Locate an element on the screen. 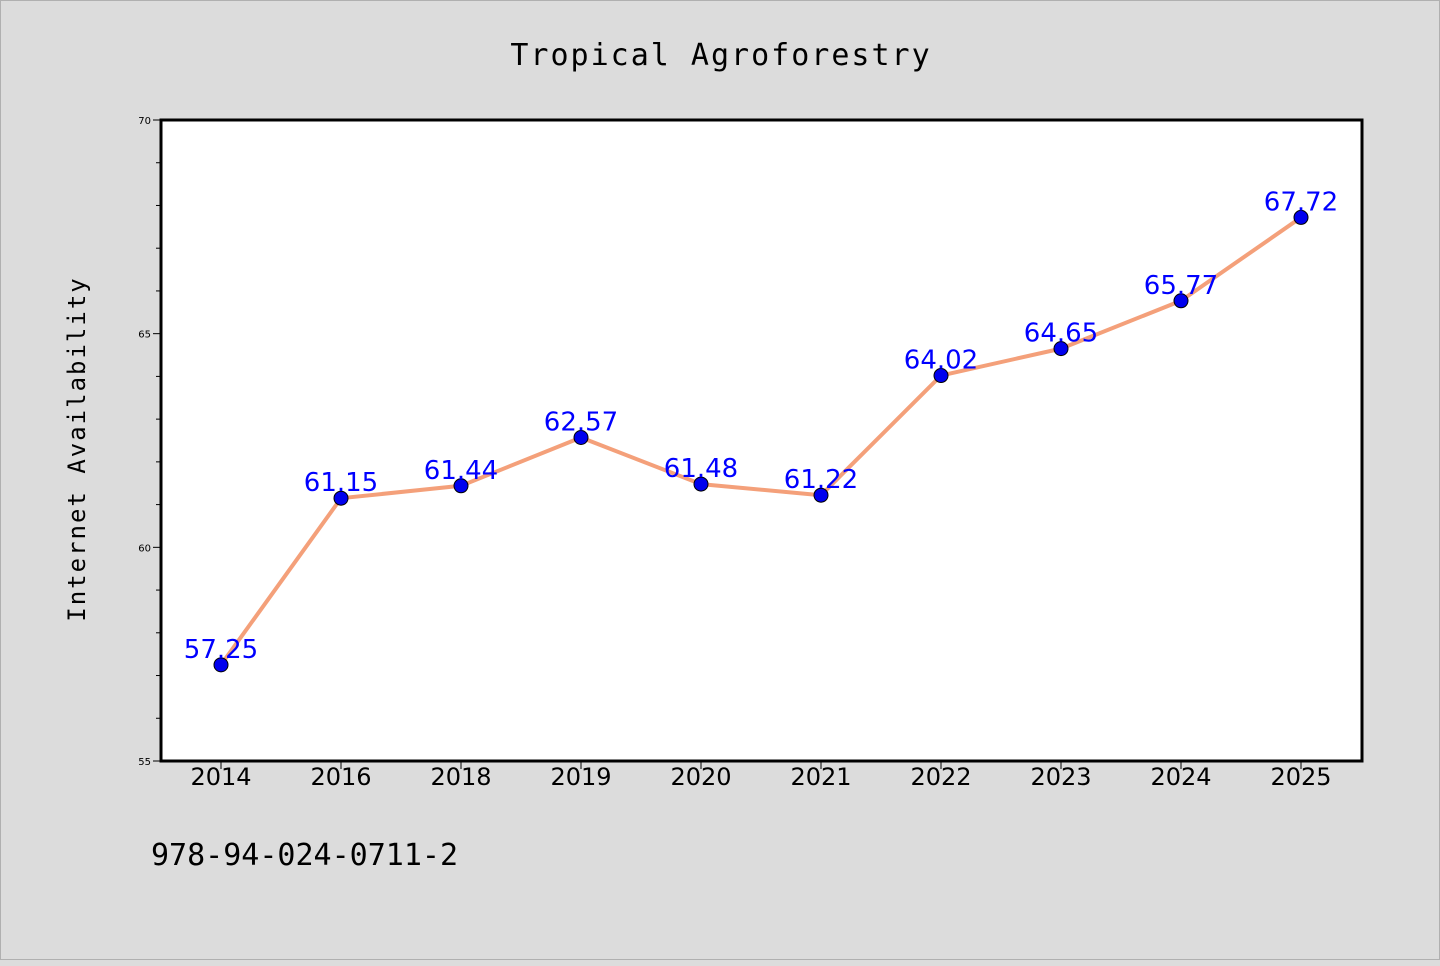  y-tick-label: 60 is located at coordinates (144, 548).